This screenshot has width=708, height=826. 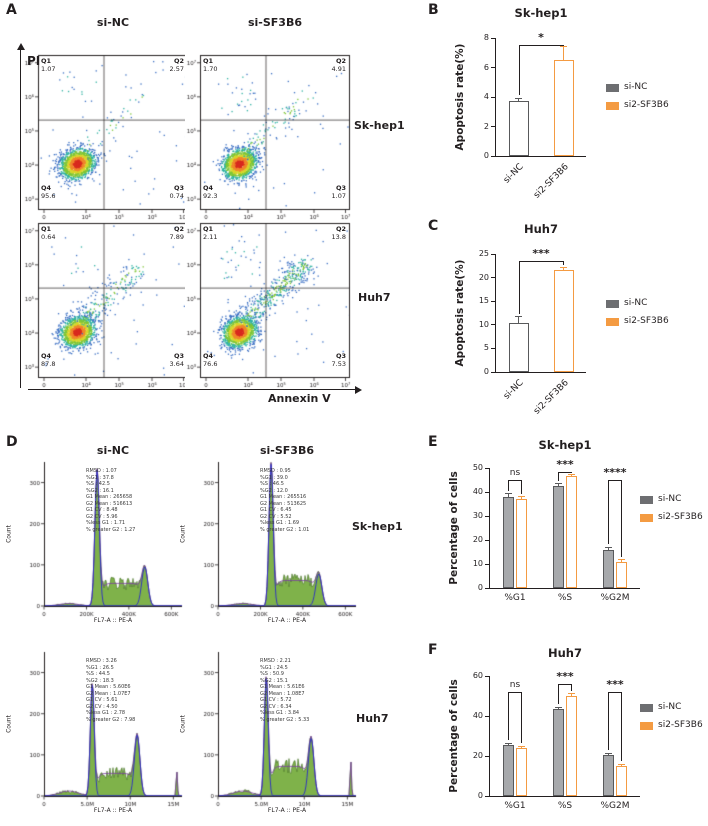 I want to click on hist-ylabel-huh_sf: Count, so click(x=183, y=724).